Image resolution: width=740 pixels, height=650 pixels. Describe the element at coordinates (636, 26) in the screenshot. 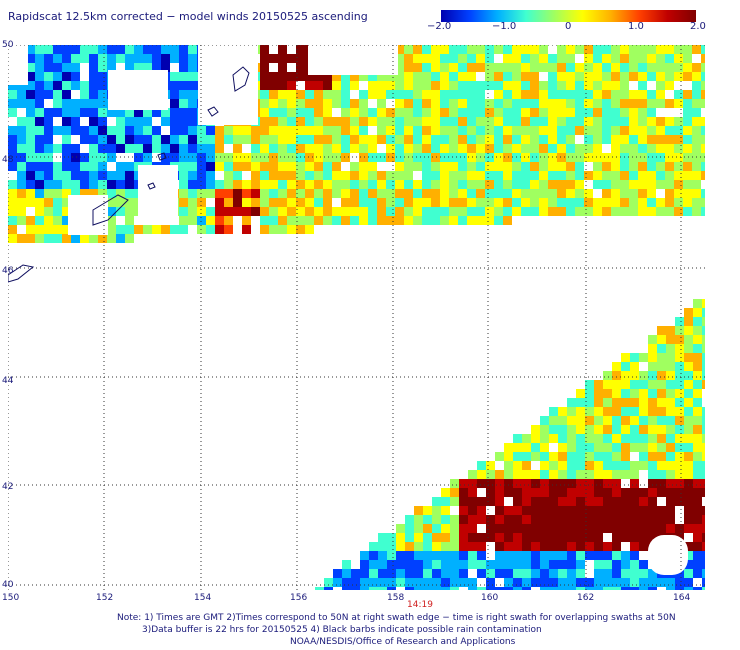

I see `colorbar-label-pos1: 1.0` at that location.